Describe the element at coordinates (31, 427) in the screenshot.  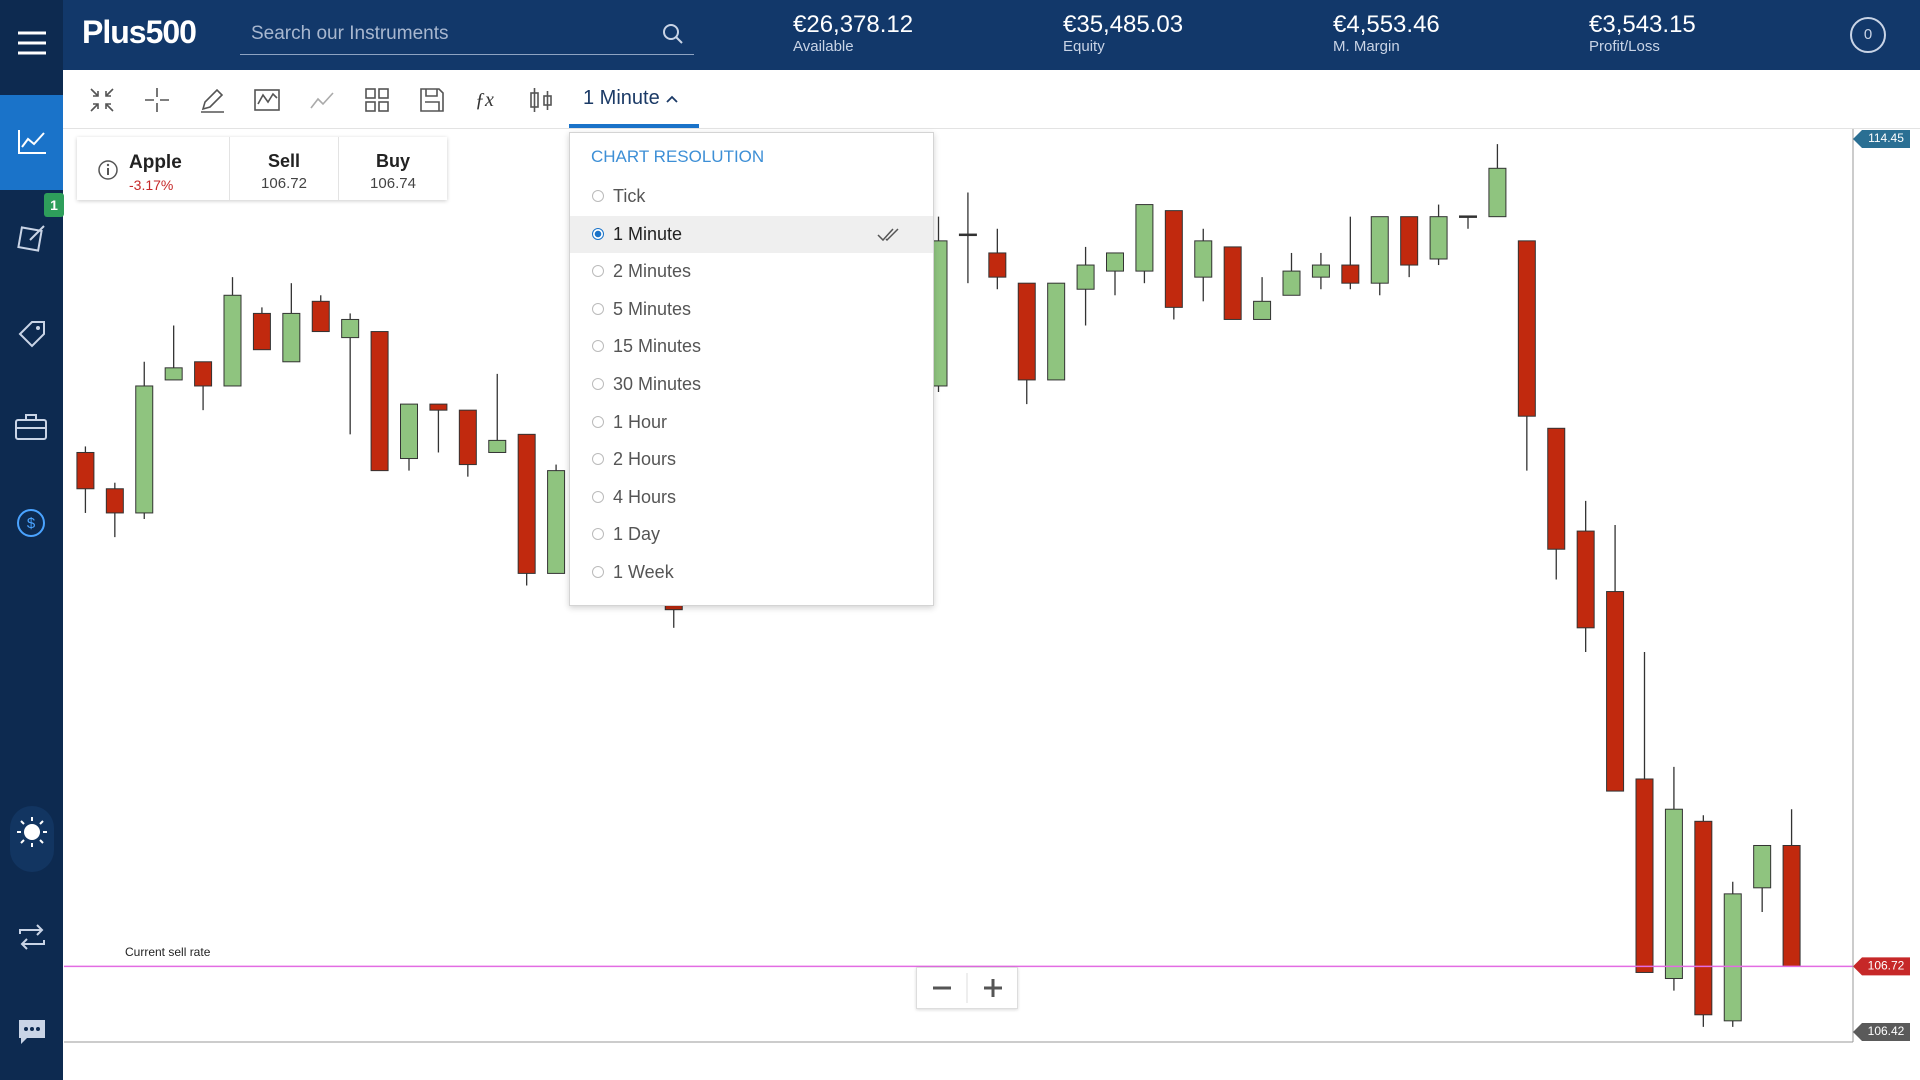
I see `portfolio-icon` at that location.